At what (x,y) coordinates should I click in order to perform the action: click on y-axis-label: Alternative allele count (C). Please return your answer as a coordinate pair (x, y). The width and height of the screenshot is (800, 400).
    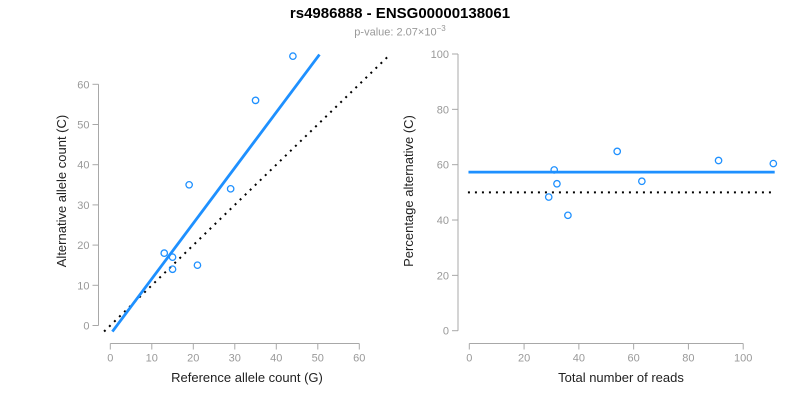
    Looking at the image, I should click on (61, 191).